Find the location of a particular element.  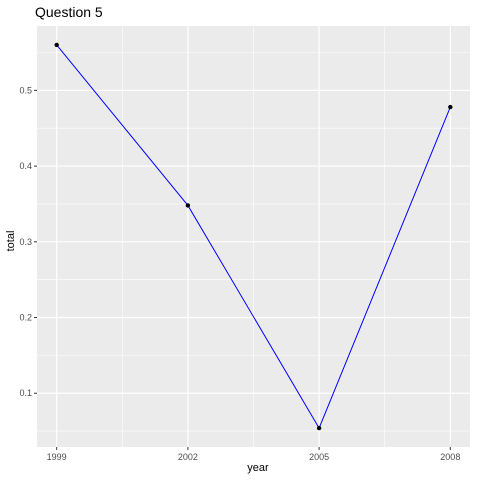

x-axis-label: year is located at coordinates (258, 468).